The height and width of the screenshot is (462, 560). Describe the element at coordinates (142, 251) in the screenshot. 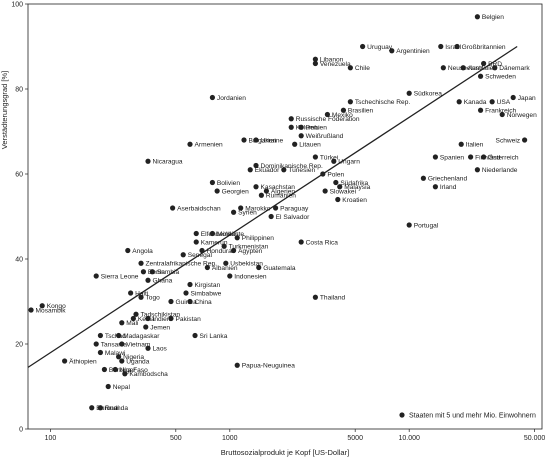

I see `point-label: Angola` at that location.